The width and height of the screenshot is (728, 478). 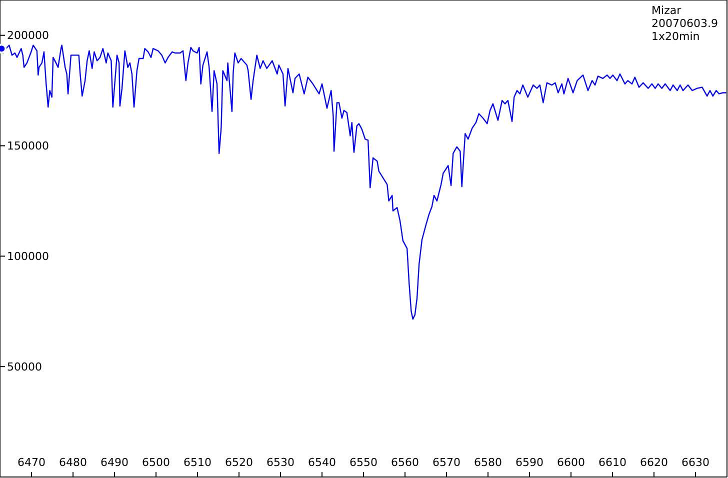 I want to click on x-tick-label: 6500, so click(x=156, y=462).